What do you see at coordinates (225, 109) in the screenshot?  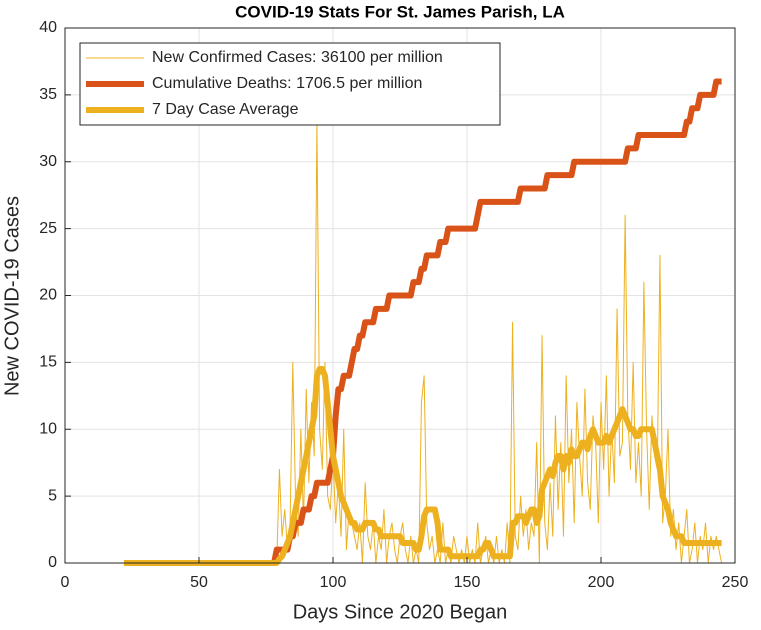 I see `legend-label: 7 Day Case Average` at bounding box center [225, 109].